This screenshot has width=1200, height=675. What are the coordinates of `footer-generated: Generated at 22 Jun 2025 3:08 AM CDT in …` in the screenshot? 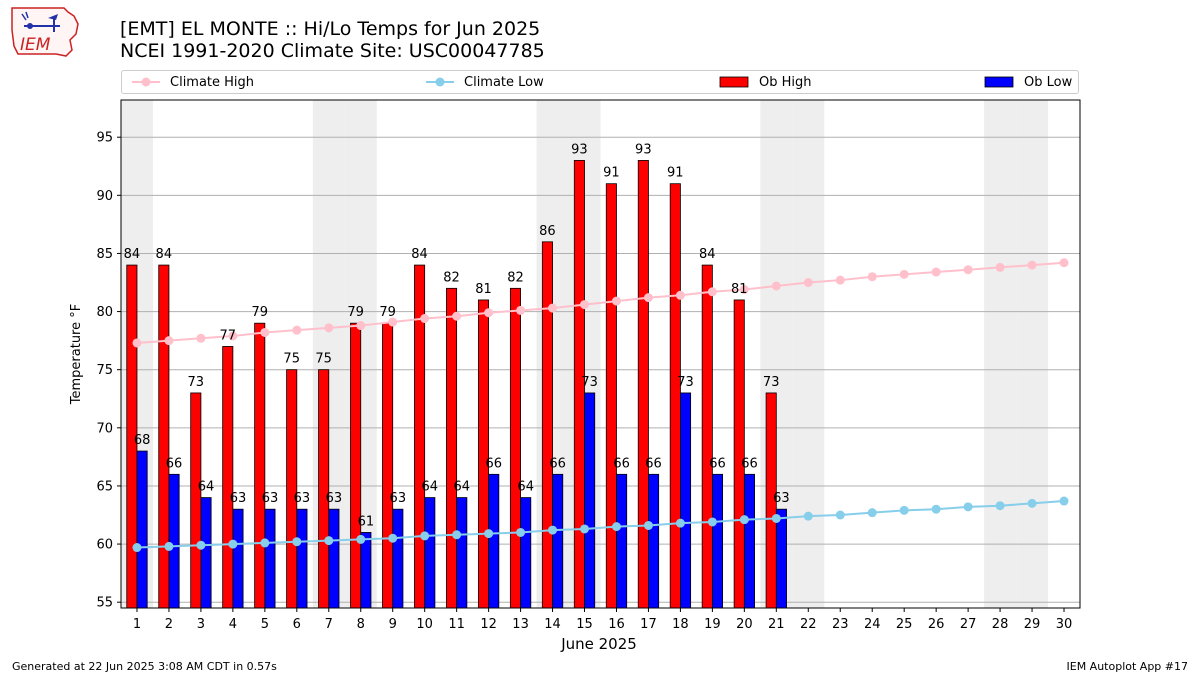 It's located at (144, 666).